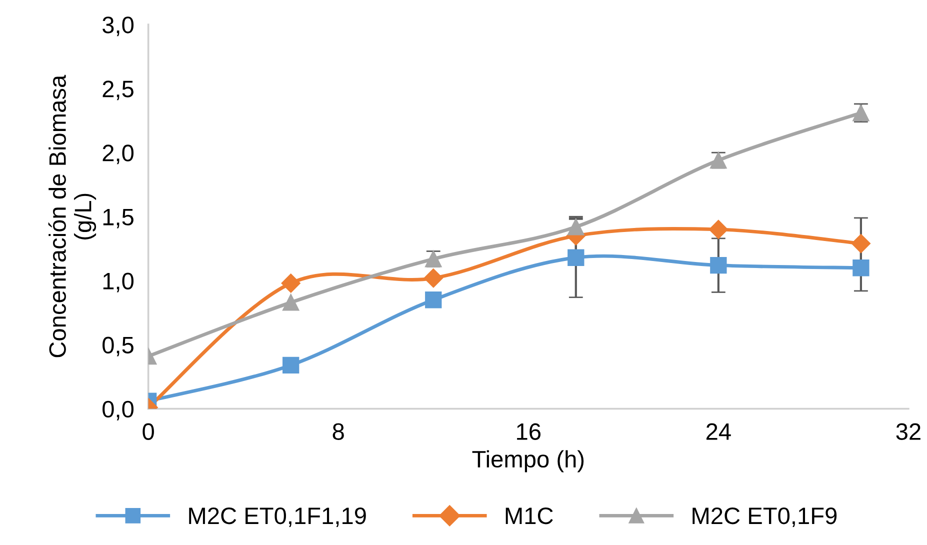  Describe the element at coordinates (118, 26) in the screenshot. I see `y-tick-label: 3,0` at that location.